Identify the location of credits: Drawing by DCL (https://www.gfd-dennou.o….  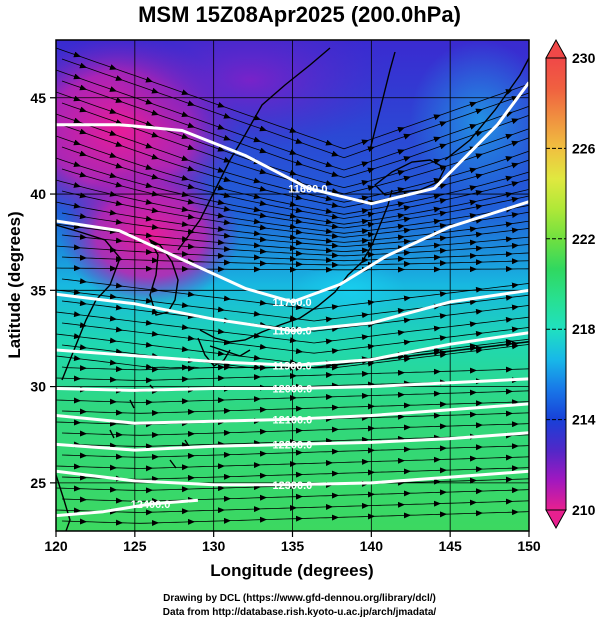
(299, 606).